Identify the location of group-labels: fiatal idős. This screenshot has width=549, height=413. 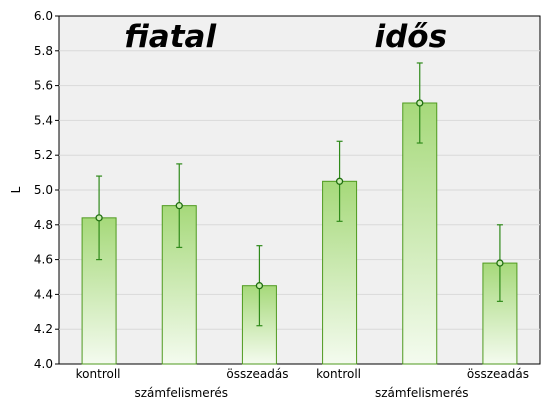
(285, 37).